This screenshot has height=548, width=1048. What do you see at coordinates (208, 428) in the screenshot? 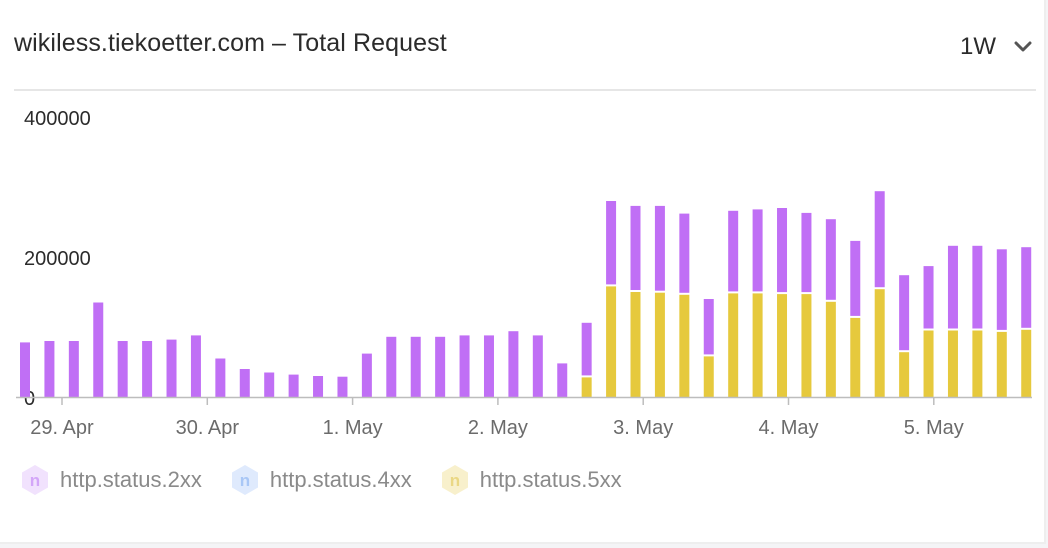
I see `x-tick-label: 30. Apr` at bounding box center [208, 428].